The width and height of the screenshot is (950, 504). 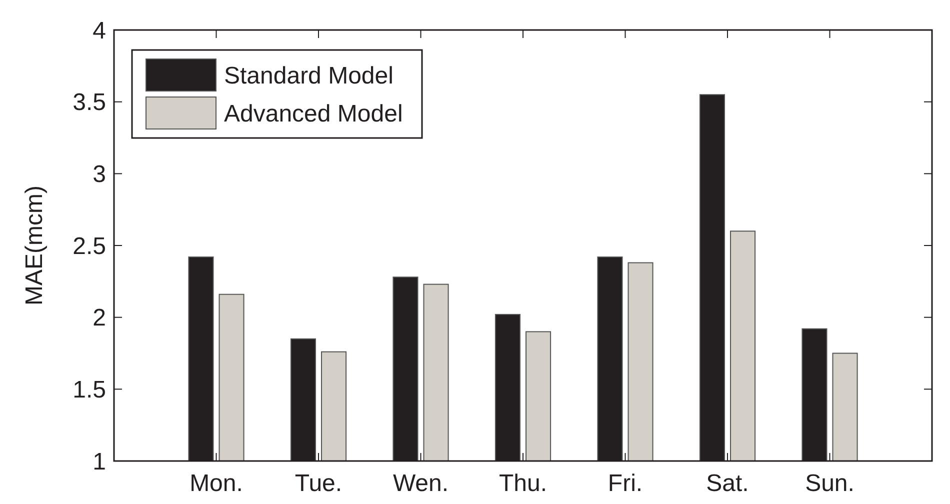 What do you see at coordinates (420, 483) in the screenshot?
I see `x-tick-label: Wen.` at bounding box center [420, 483].